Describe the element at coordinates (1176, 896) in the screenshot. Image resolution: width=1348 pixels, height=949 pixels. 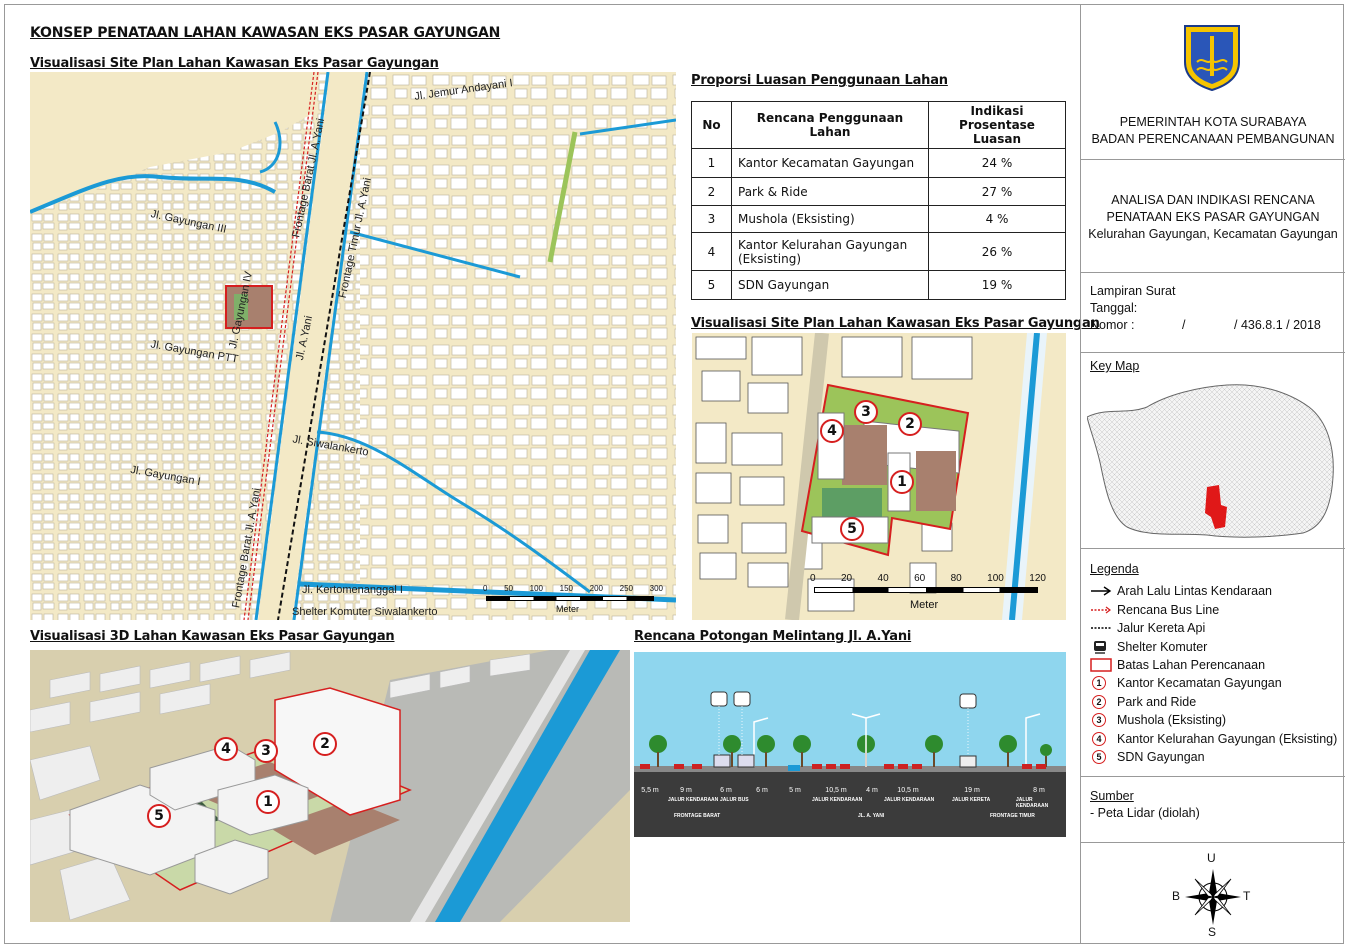
I see `compass-west: B` at that location.